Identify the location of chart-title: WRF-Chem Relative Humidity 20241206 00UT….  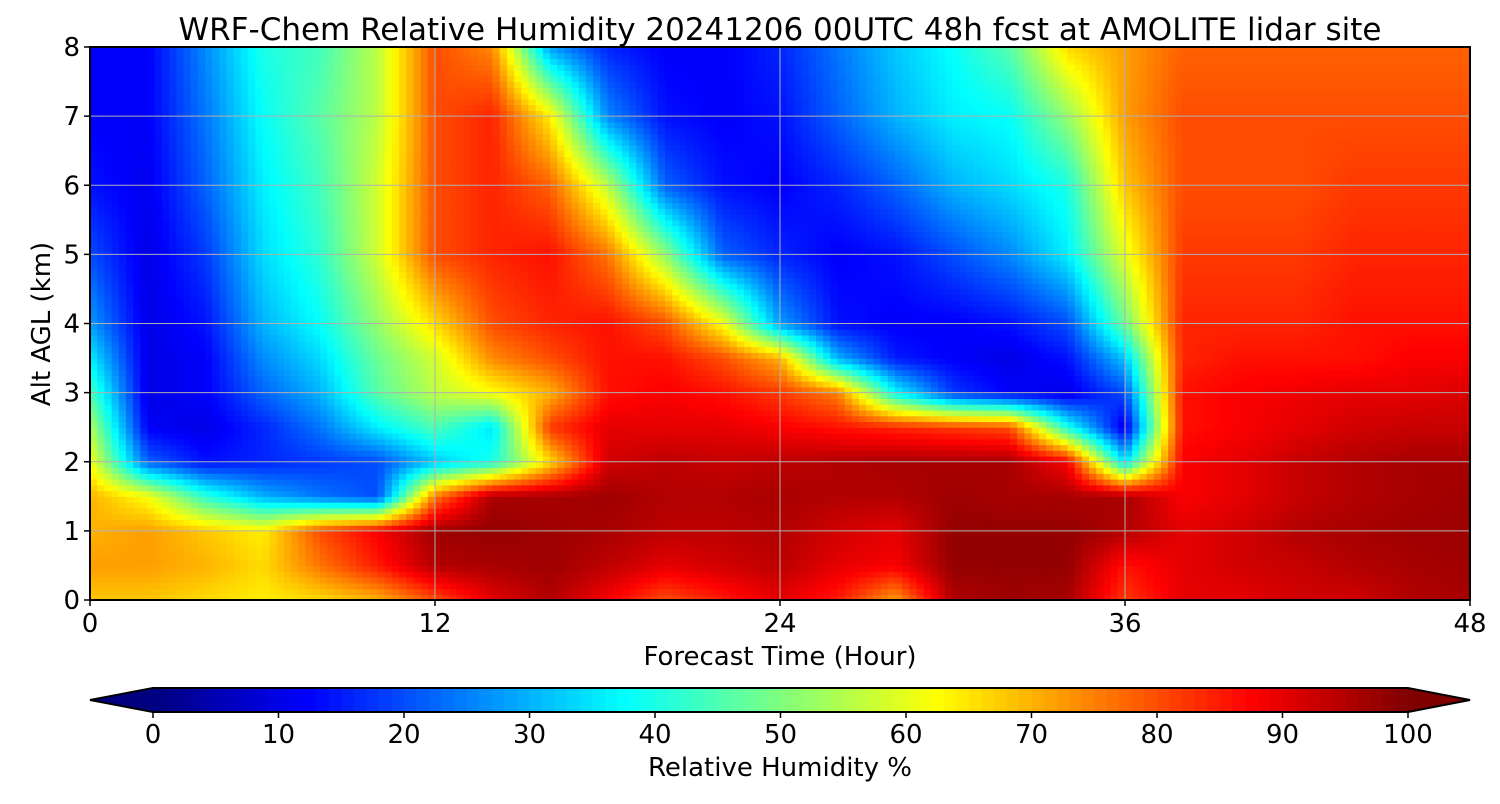
(779, 30).